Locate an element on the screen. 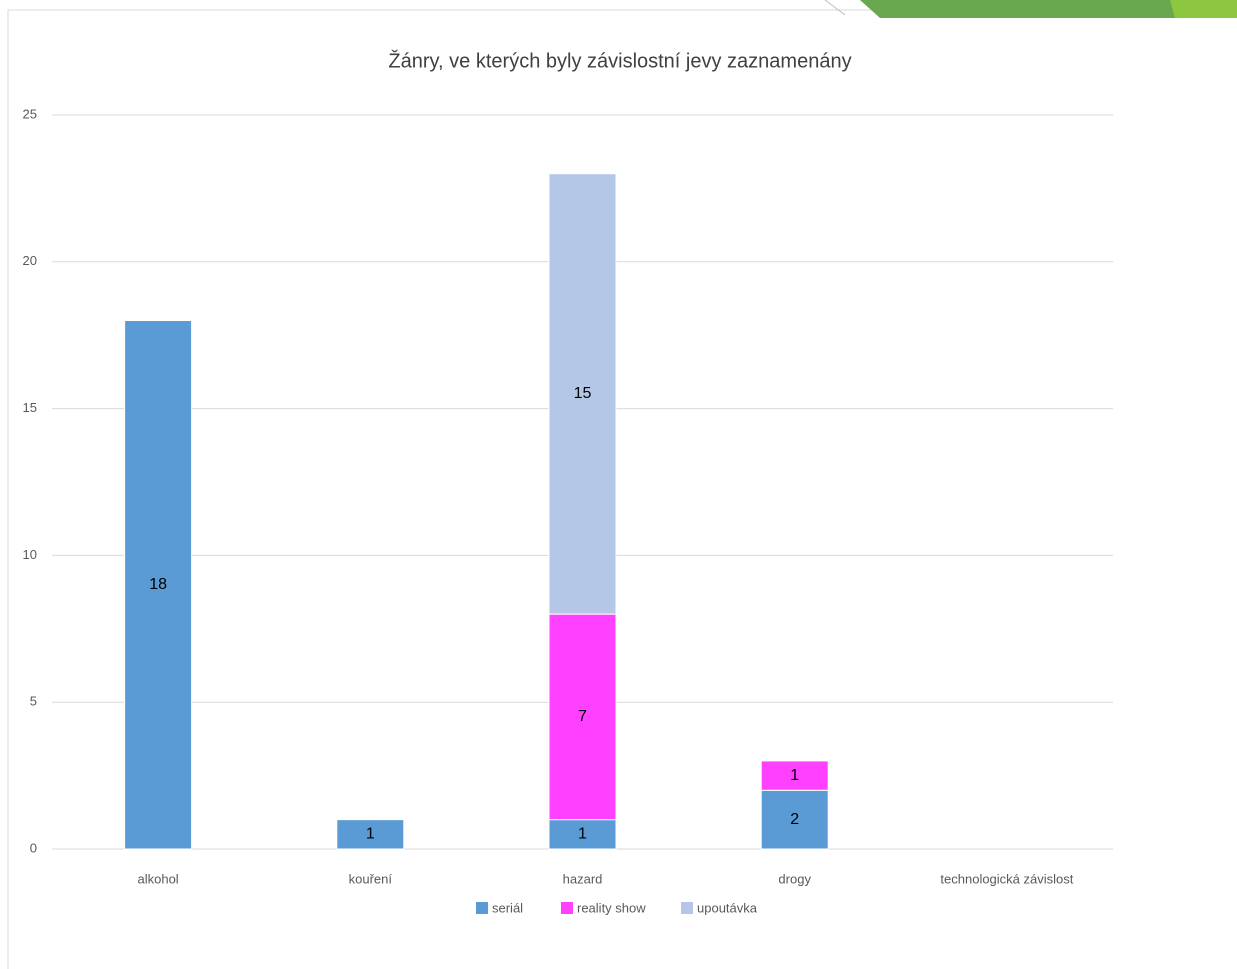 The image size is (1237, 969). x-tick-label: kouření is located at coordinates (371, 878).